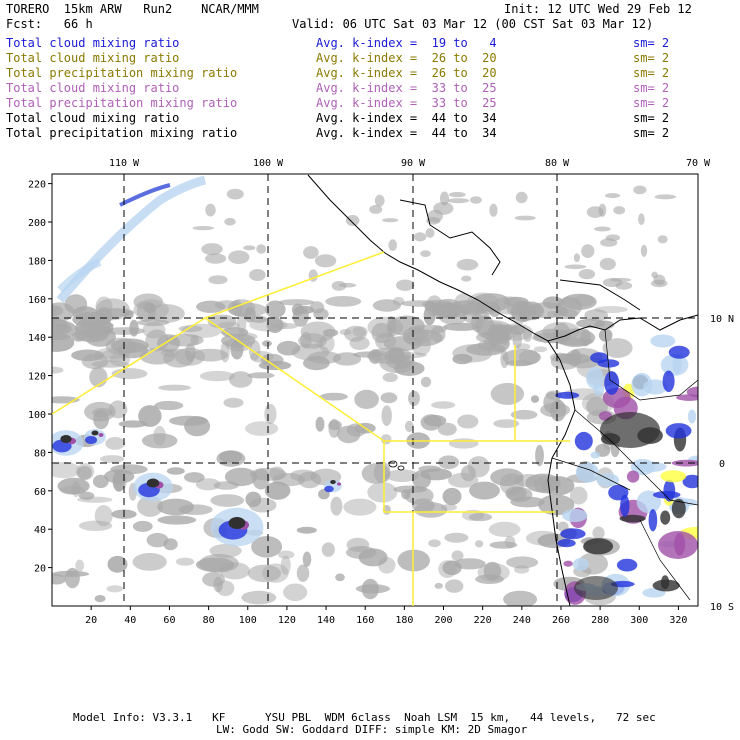 The height and width of the screenshot is (740, 740). I want to click on x-tick-label: 140, so click(326, 620).